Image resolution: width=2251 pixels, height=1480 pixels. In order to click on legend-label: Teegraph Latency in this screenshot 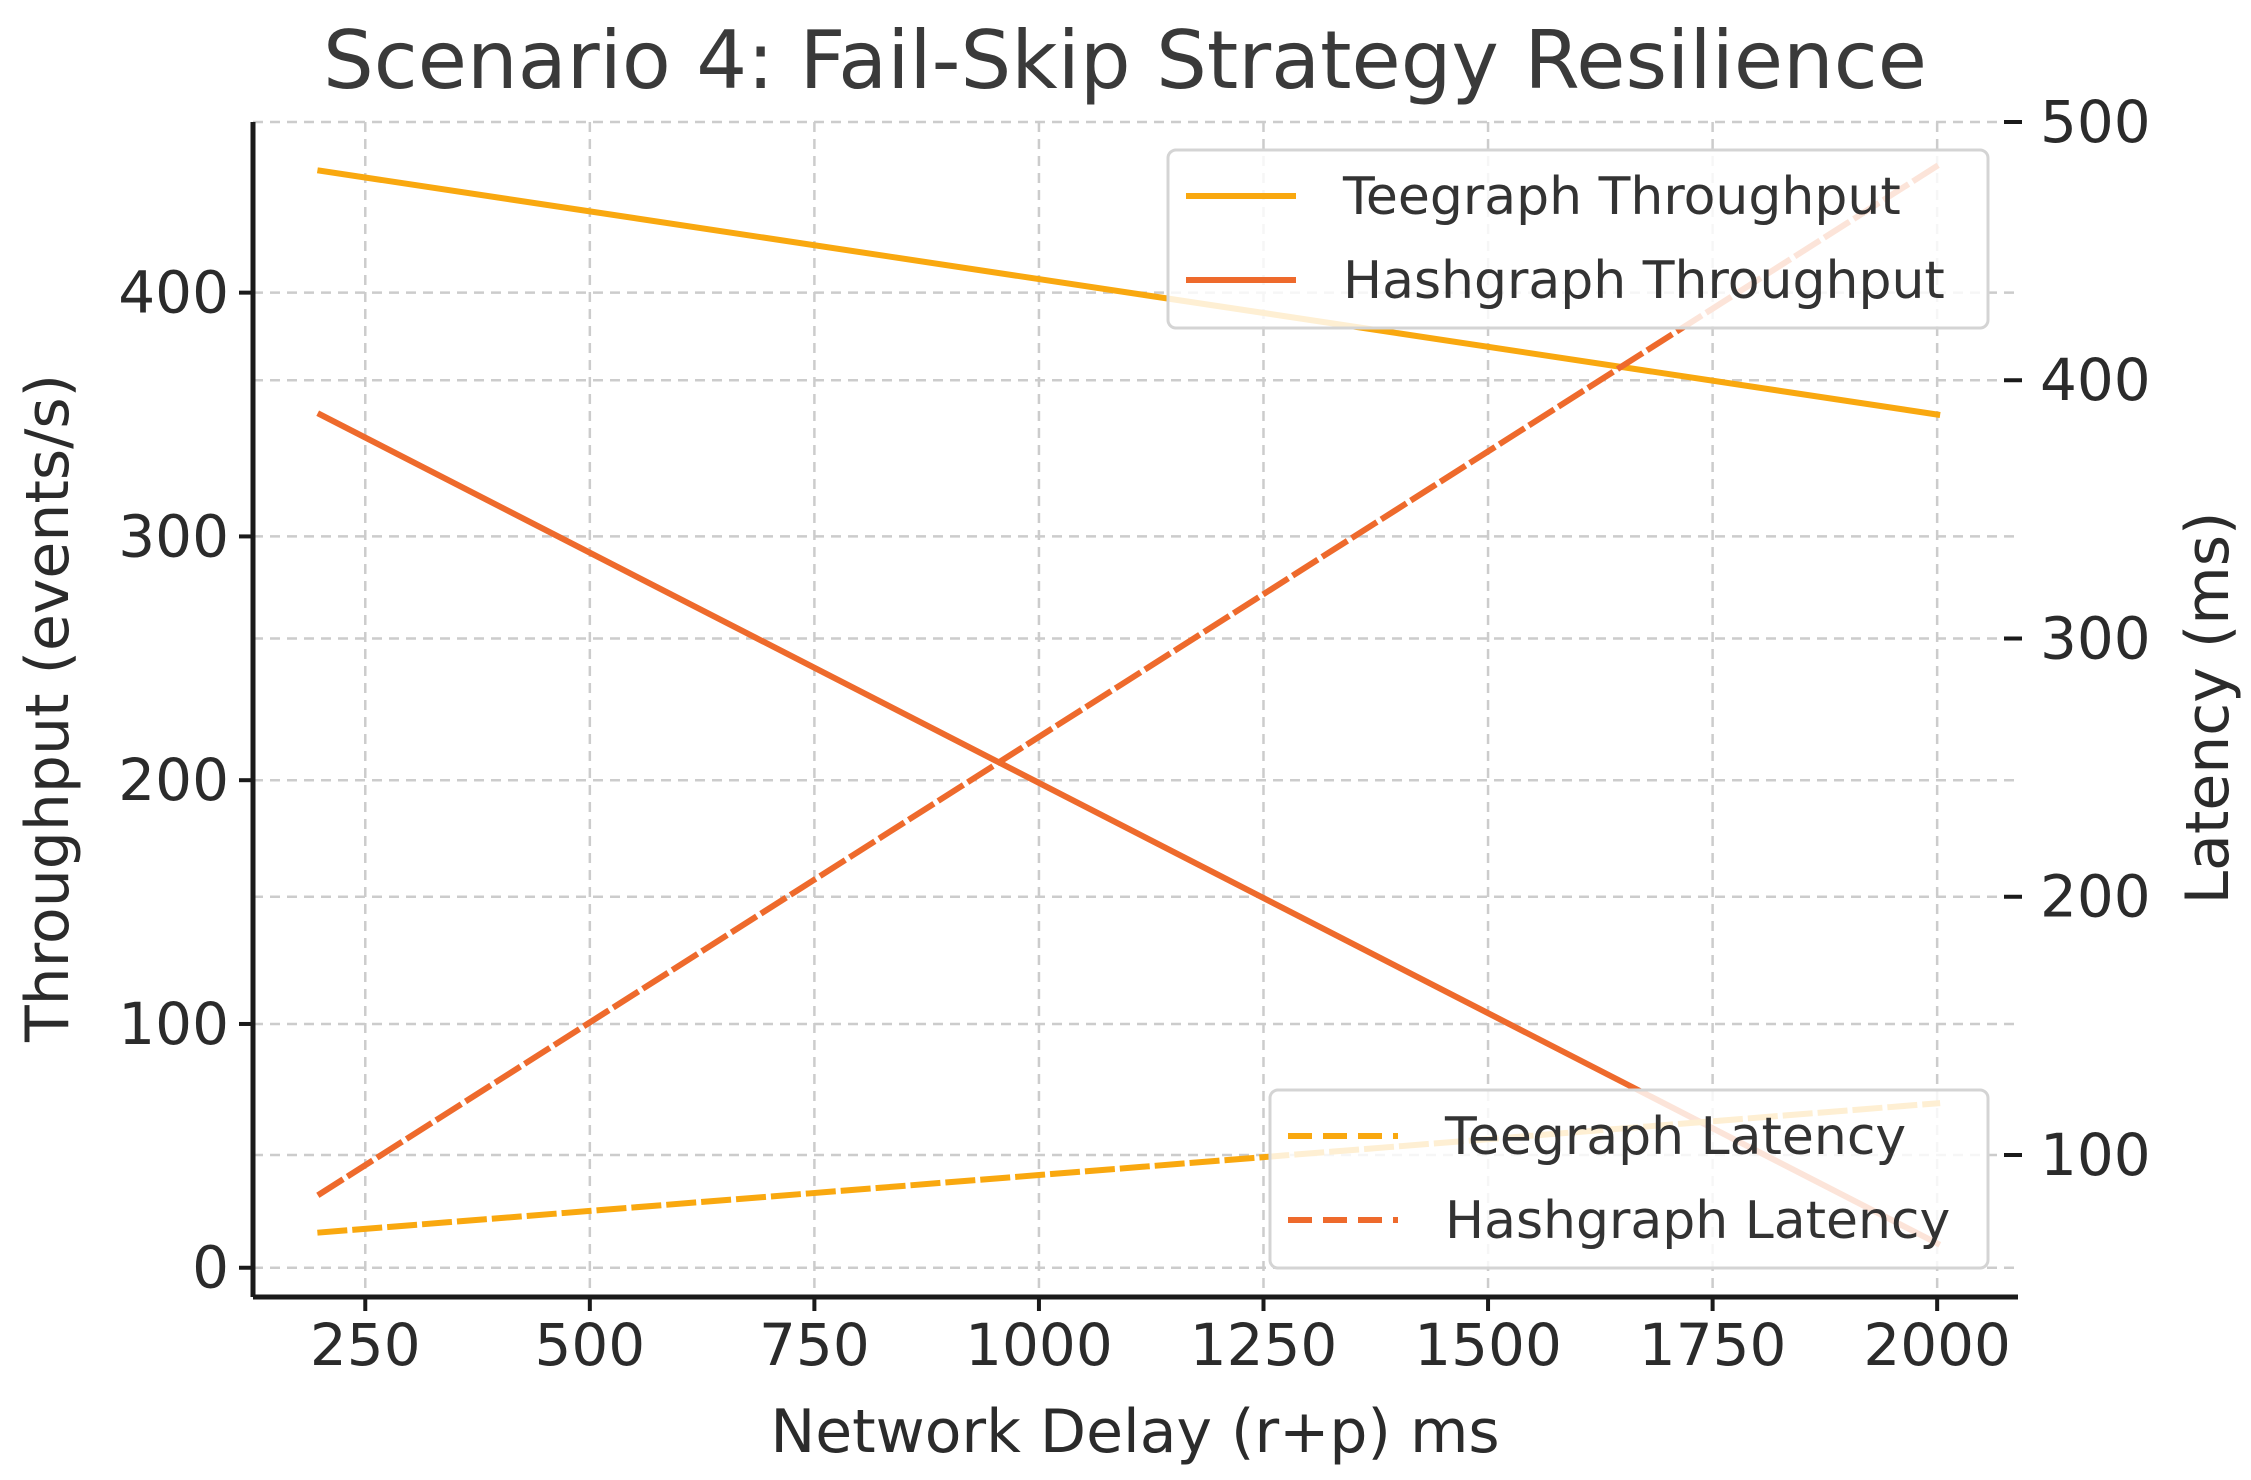, I will do `click(1675, 1137)`.